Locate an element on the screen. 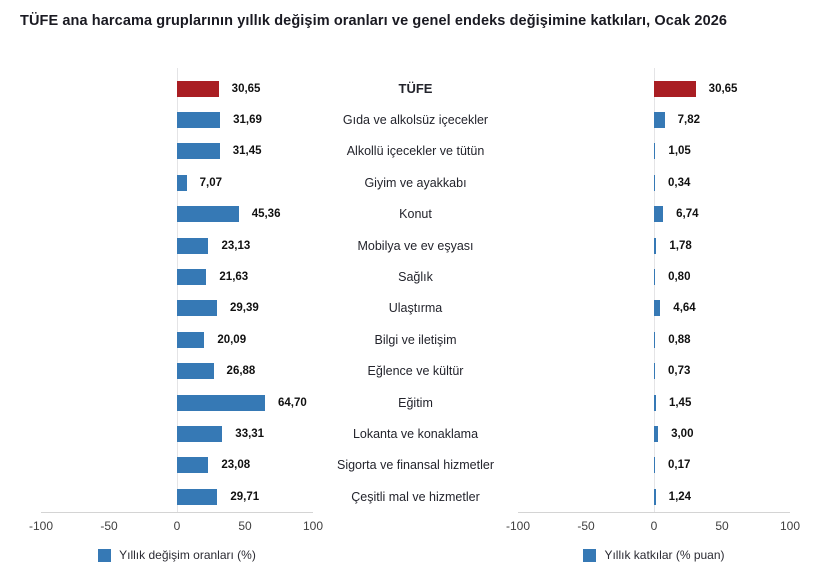 This screenshot has width=822, height=585. bar-value-label: 31,69 is located at coordinates (247, 120).